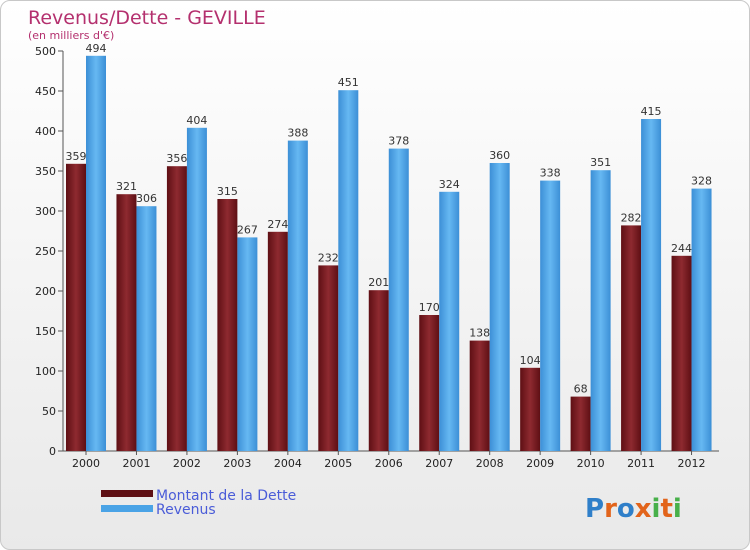  Describe the element at coordinates (76, 307) in the screenshot. I see `bar-debt-2000` at that location.